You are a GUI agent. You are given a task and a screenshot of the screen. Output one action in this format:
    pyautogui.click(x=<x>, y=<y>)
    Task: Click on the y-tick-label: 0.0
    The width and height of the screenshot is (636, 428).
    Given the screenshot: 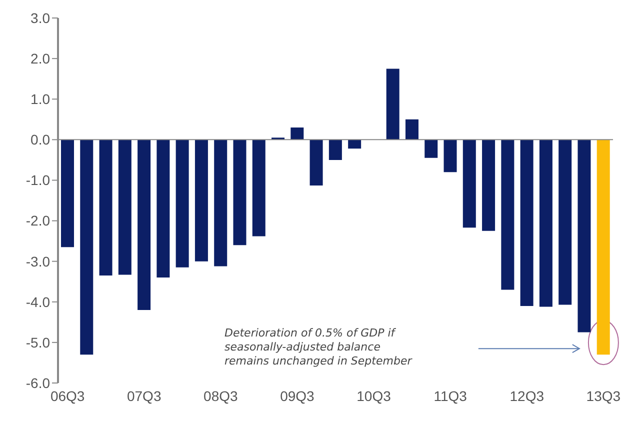 What is the action you would take?
    pyautogui.click(x=40, y=140)
    